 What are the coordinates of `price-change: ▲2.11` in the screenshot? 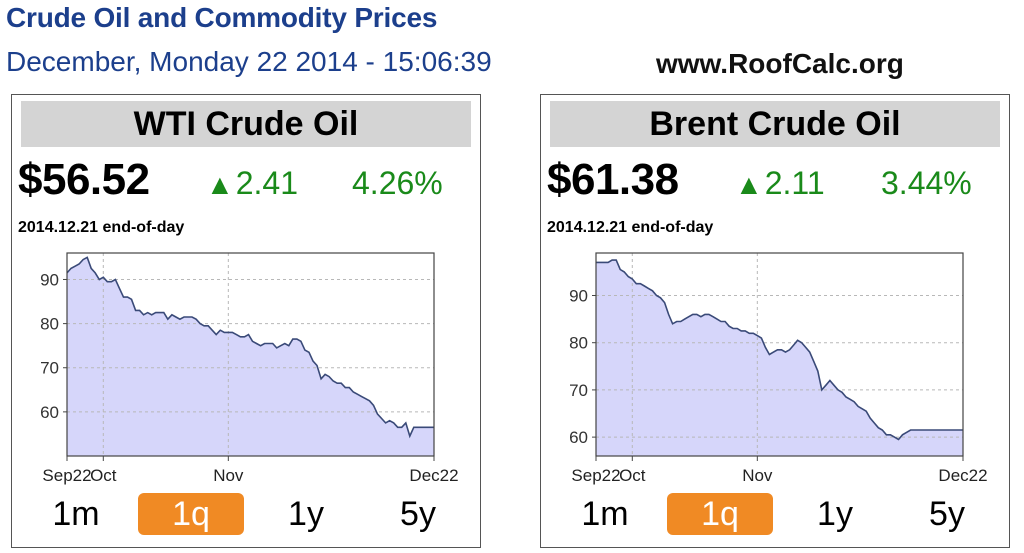 It's located at (780, 183).